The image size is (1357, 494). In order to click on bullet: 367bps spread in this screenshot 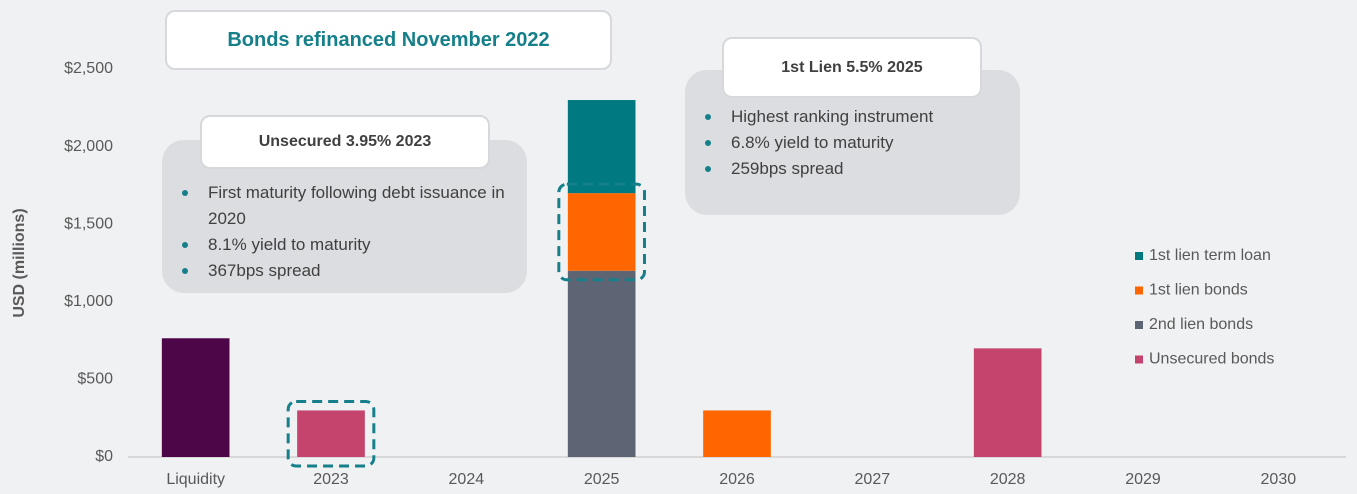, I will do `click(345, 271)`.